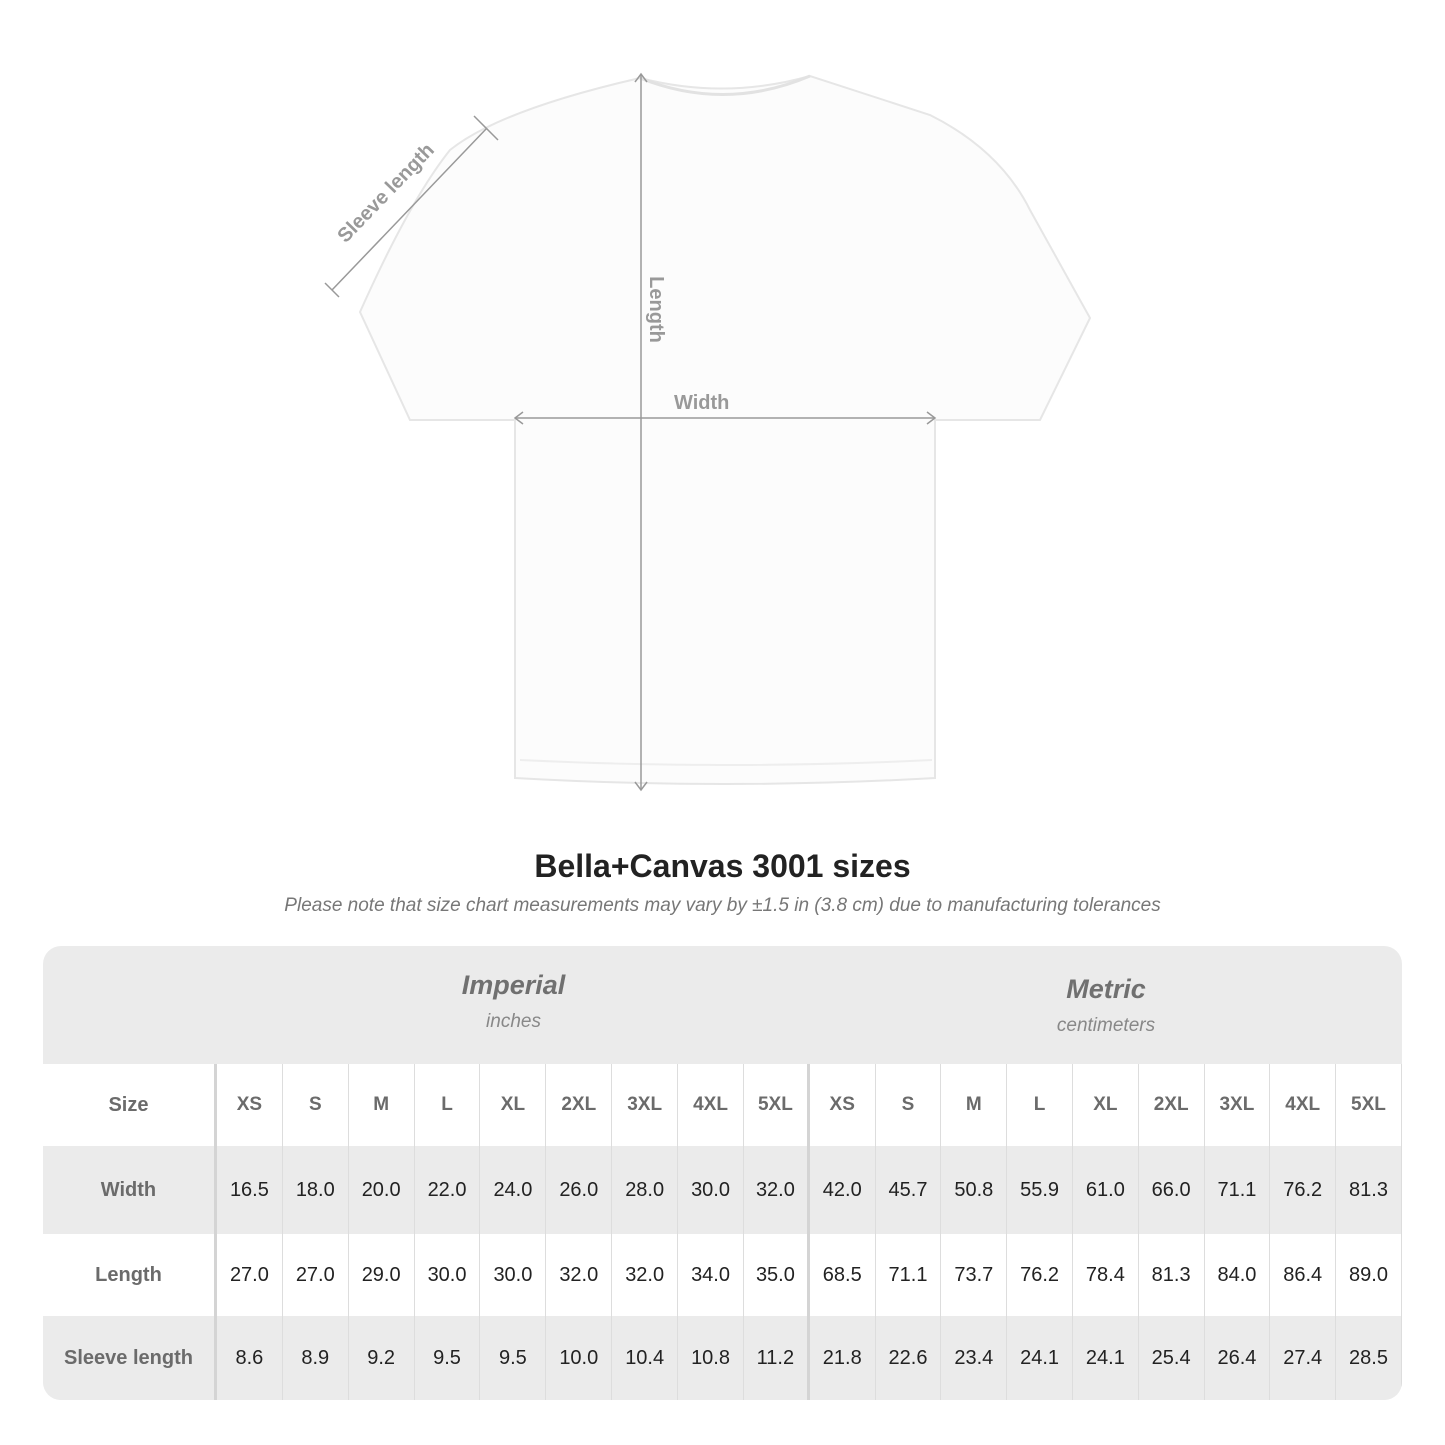 The height and width of the screenshot is (1445, 1445). Describe the element at coordinates (316, 1105) in the screenshot. I see `imperial-size-s: S` at that location.